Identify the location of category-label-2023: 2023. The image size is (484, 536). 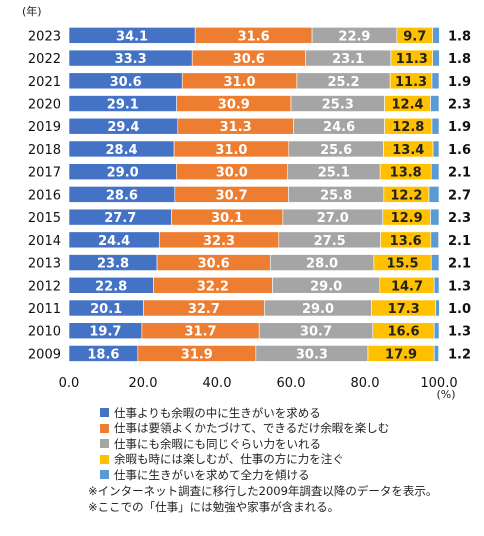
(44, 36).